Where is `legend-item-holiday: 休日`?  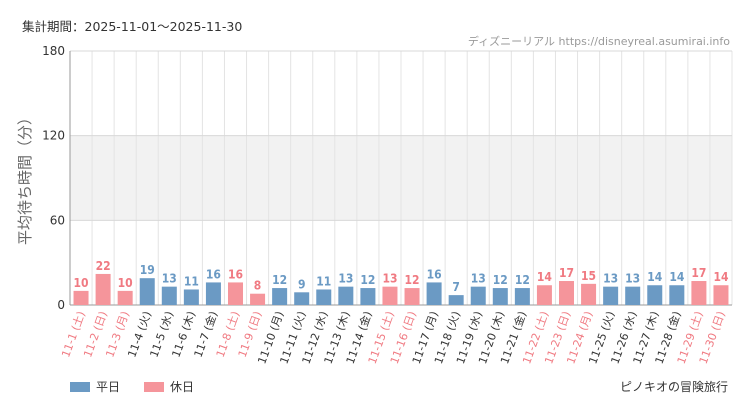 legend-item-holiday: 休日 is located at coordinates (169, 386).